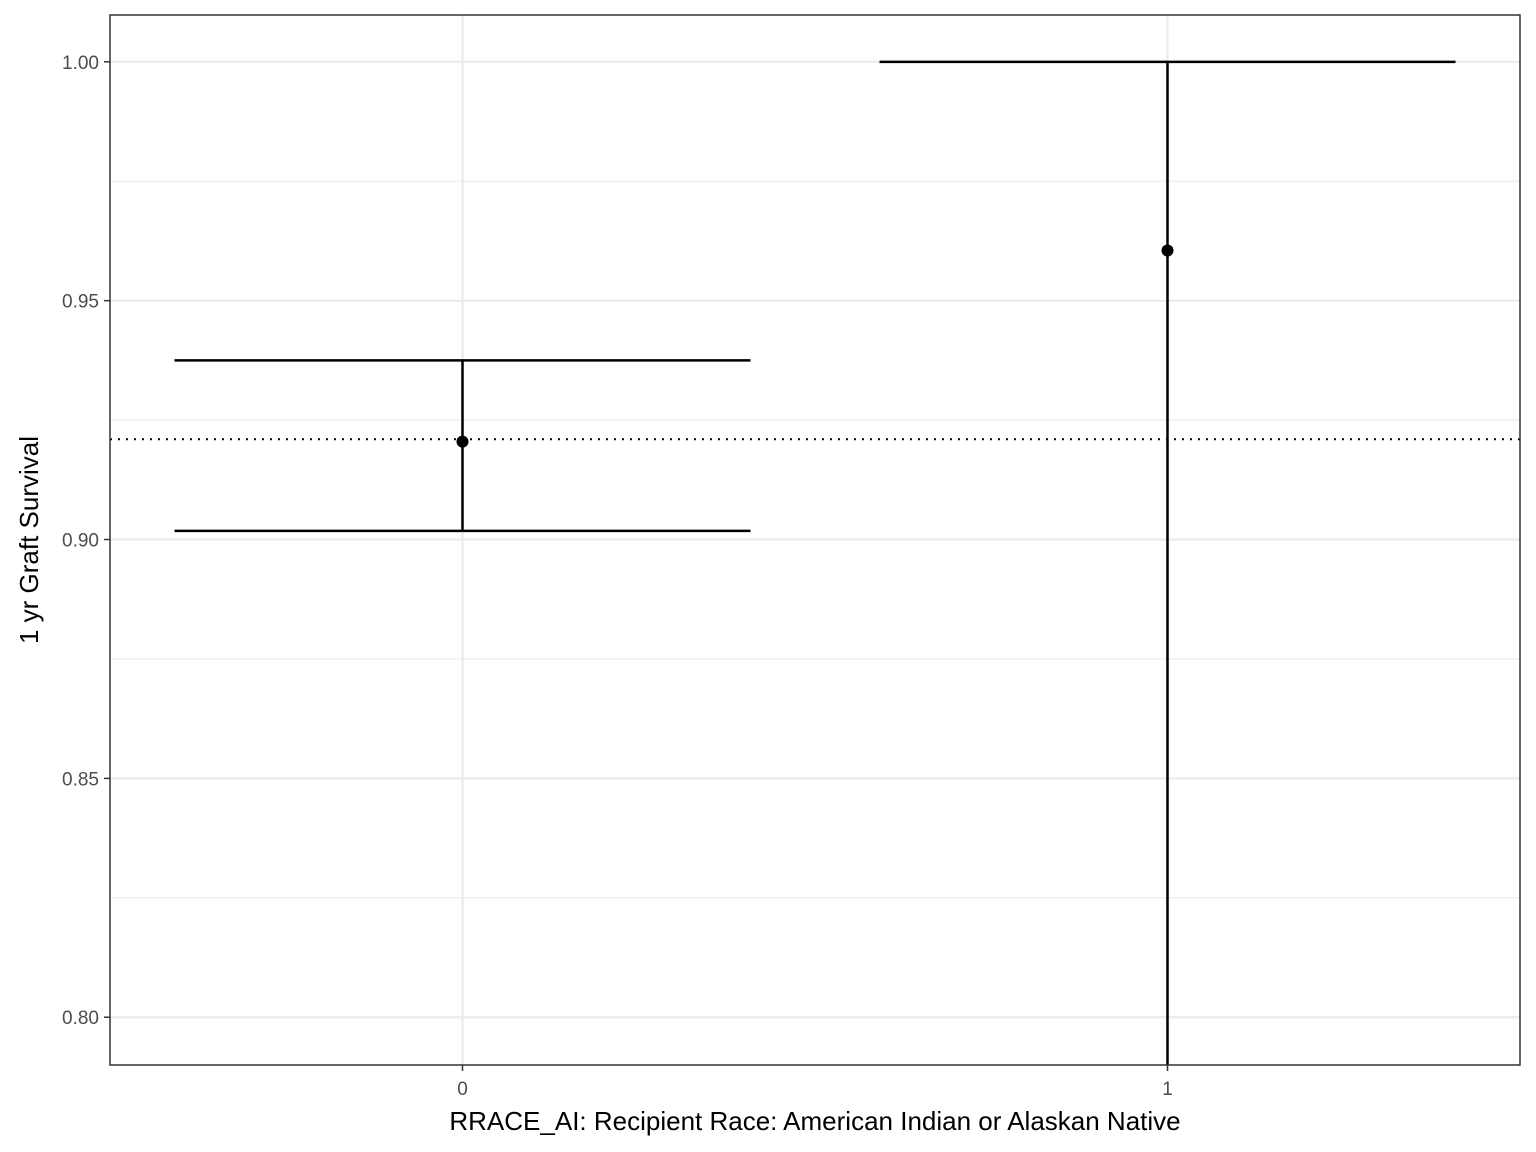 Image resolution: width=1536 pixels, height=1152 pixels. What do you see at coordinates (80, 541) in the screenshot?
I see `y-tick-label: 0.90` at bounding box center [80, 541].